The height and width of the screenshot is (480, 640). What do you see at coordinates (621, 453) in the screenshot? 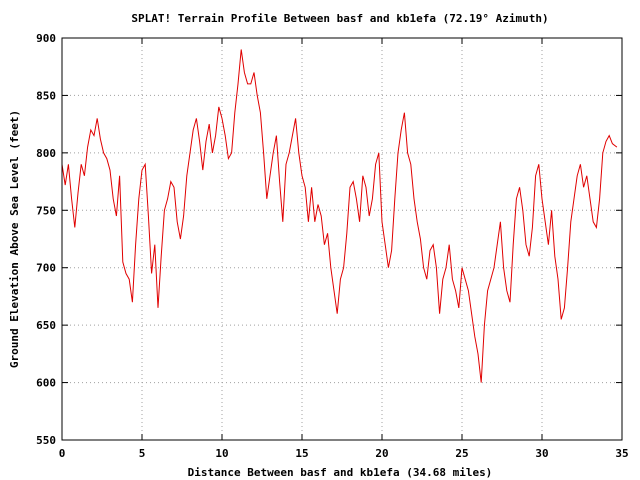
I see `x-tick-label: 35` at bounding box center [621, 453].